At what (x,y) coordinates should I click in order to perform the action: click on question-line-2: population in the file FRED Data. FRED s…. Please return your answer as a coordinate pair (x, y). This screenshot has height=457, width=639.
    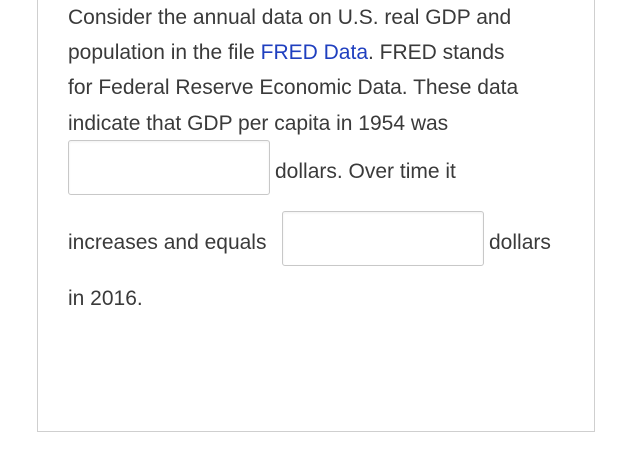
    Looking at the image, I should click on (286, 53).